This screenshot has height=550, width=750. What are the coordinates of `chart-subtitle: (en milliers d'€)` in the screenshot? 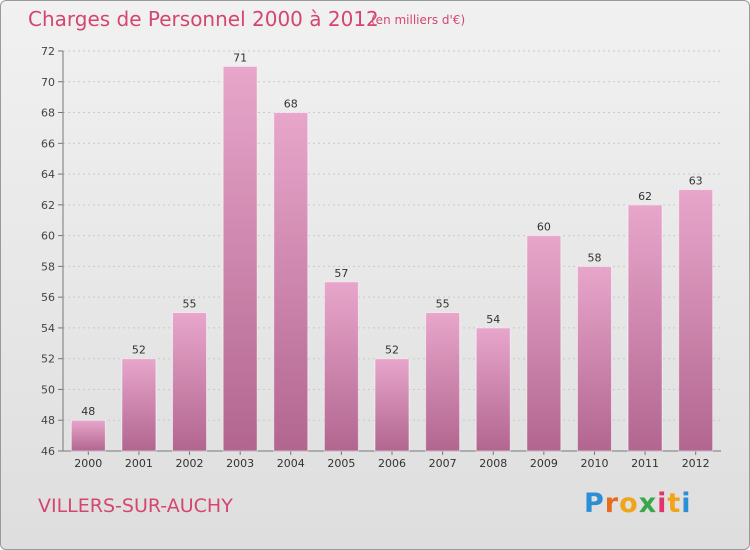 It's located at (418, 20).